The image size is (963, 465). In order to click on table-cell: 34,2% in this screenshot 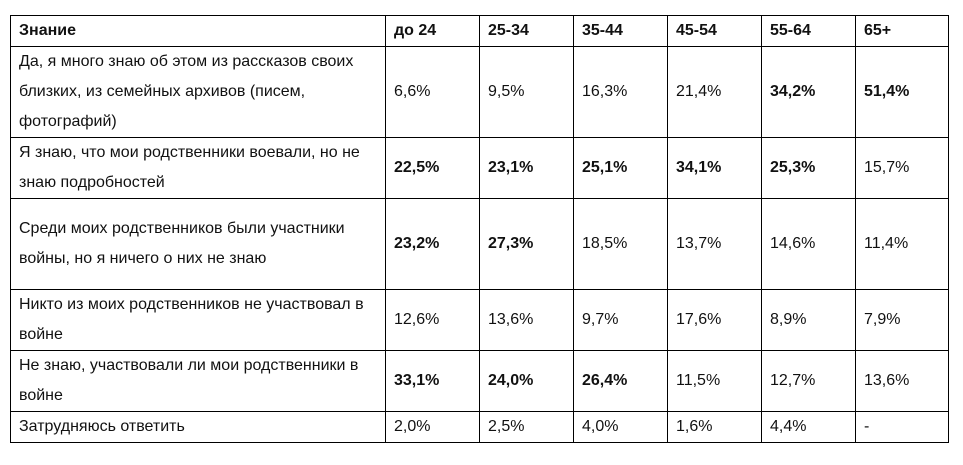, I will do `click(808, 92)`.